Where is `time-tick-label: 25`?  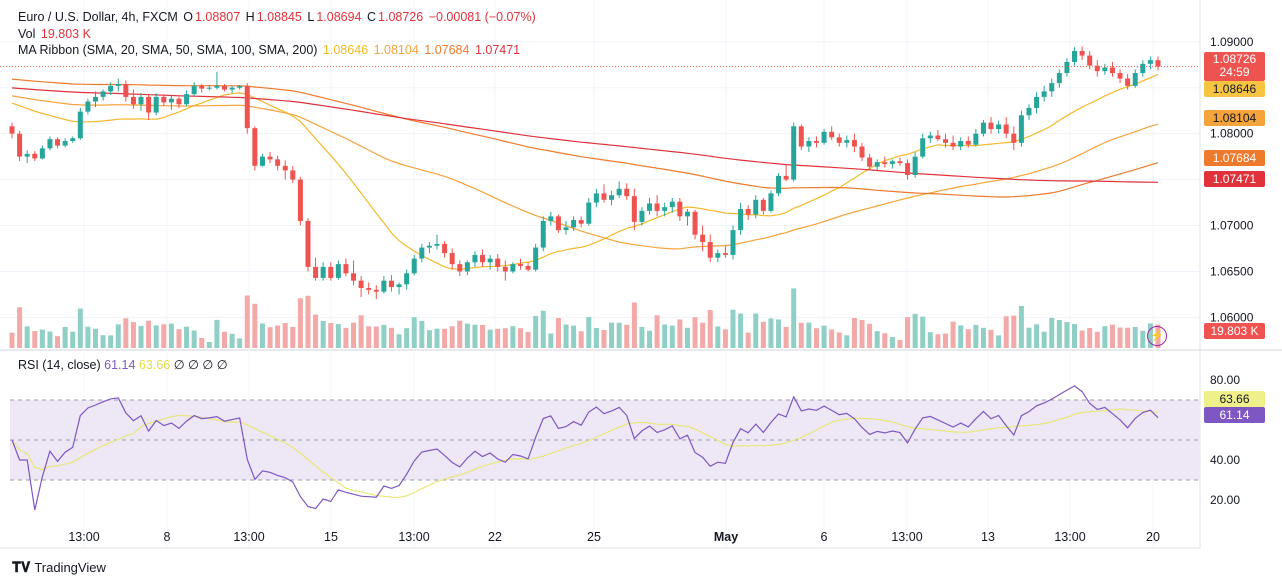 time-tick-label: 25 is located at coordinates (594, 537).